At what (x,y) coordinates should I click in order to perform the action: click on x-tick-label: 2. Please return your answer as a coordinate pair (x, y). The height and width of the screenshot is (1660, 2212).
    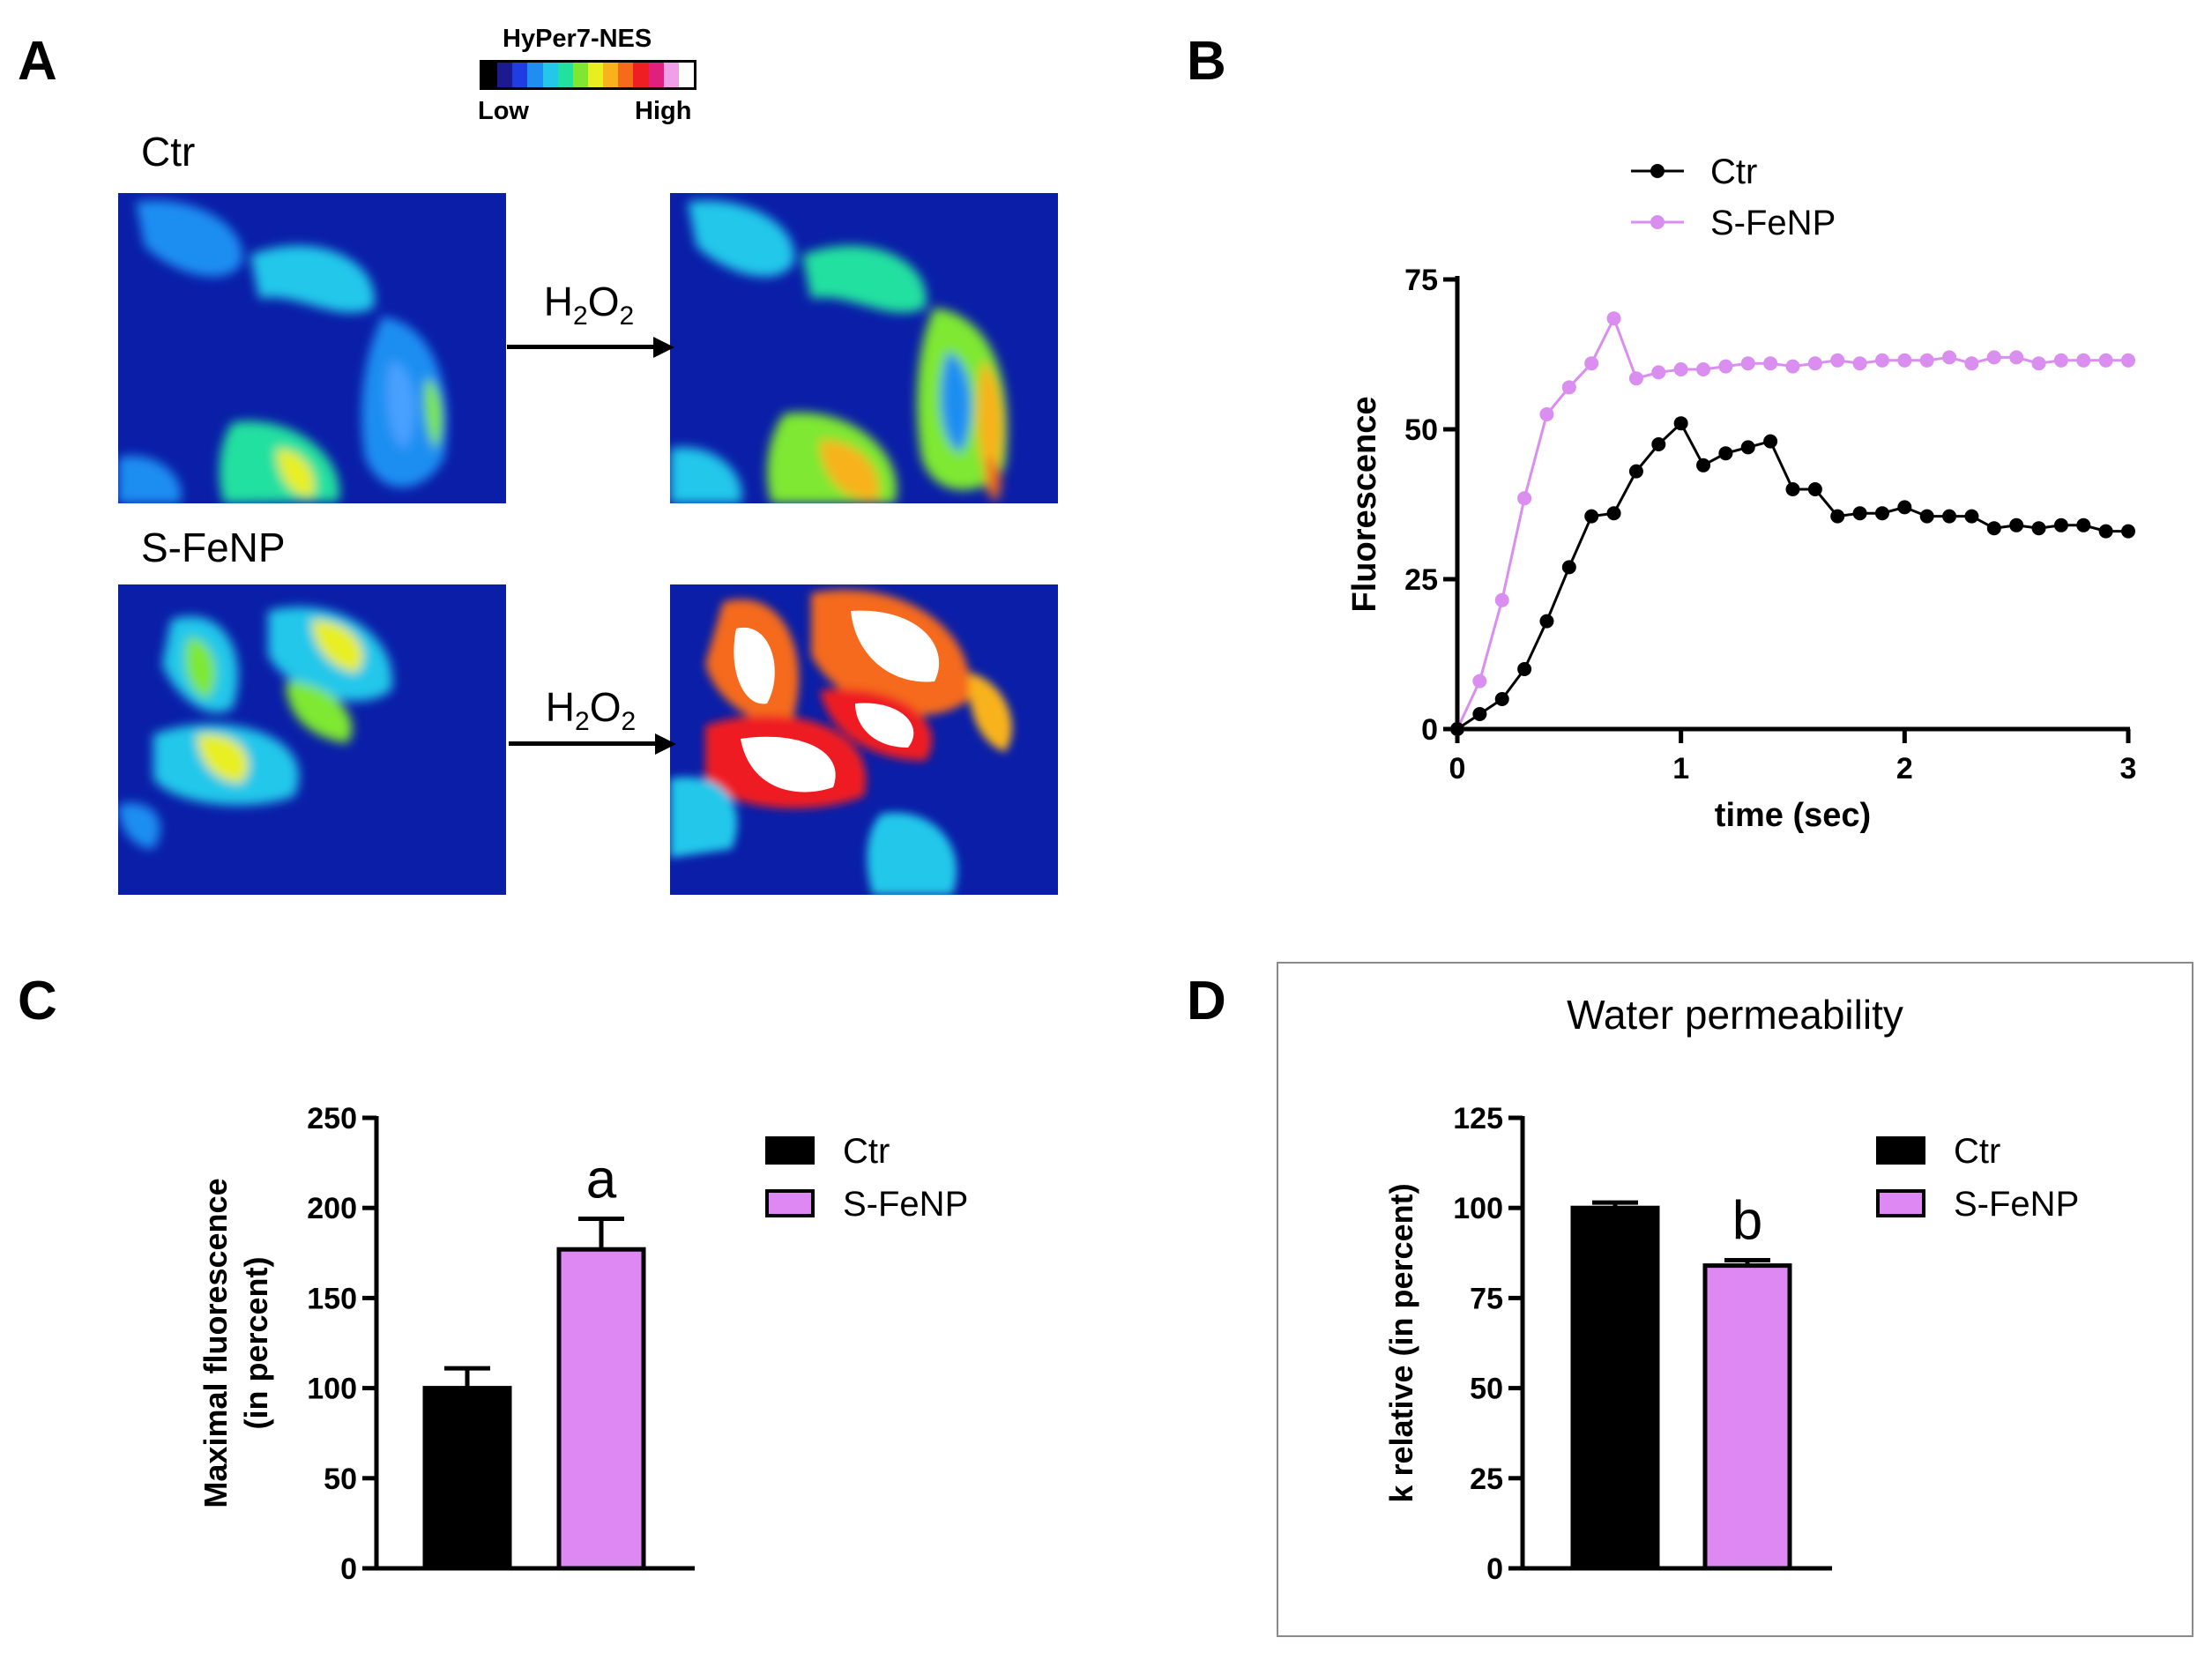
    Looking at the image, I should click on (1904, 768).